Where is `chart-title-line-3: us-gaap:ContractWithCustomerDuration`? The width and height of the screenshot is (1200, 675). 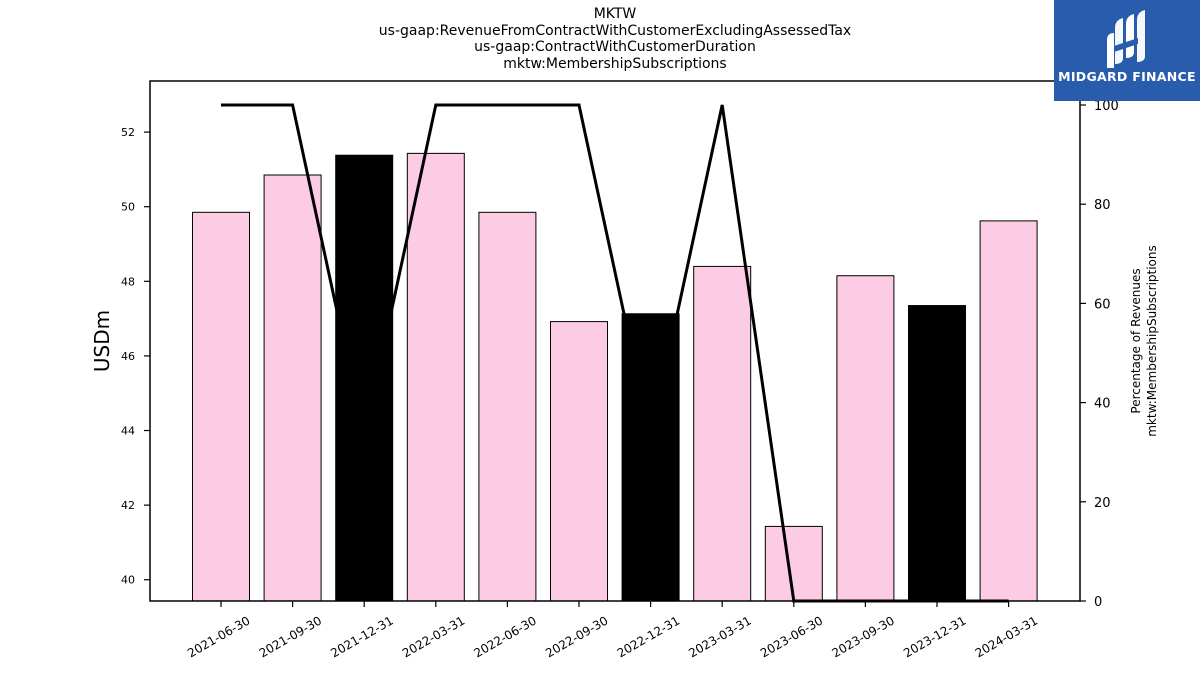
chart-title-line-3: us-gaap:ContractWithCustomerDuration is located at coordinates (615, 47).